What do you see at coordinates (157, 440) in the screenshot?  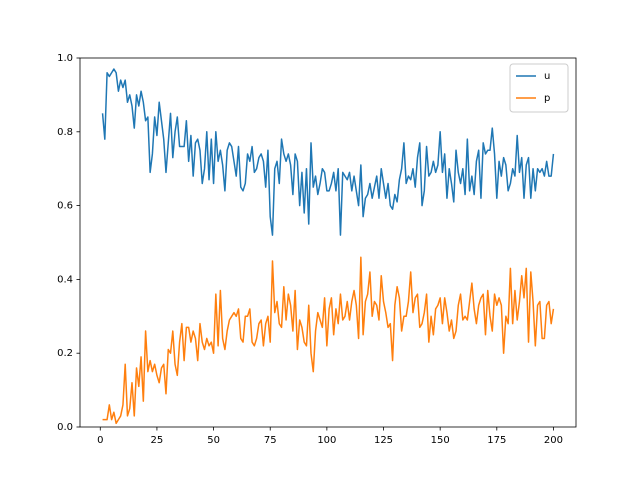 I see `x-tick-label: 25` at bounding box center [157, 440].